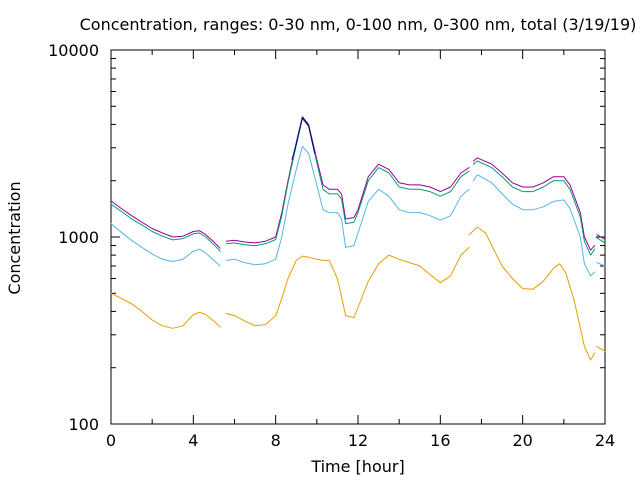 This screenshot has width=640, height=480. What do you see at coordinates (357, 466) in the screenshot?
I see `x-axis-label: Time [hour]` at bounding box center [357, 466].